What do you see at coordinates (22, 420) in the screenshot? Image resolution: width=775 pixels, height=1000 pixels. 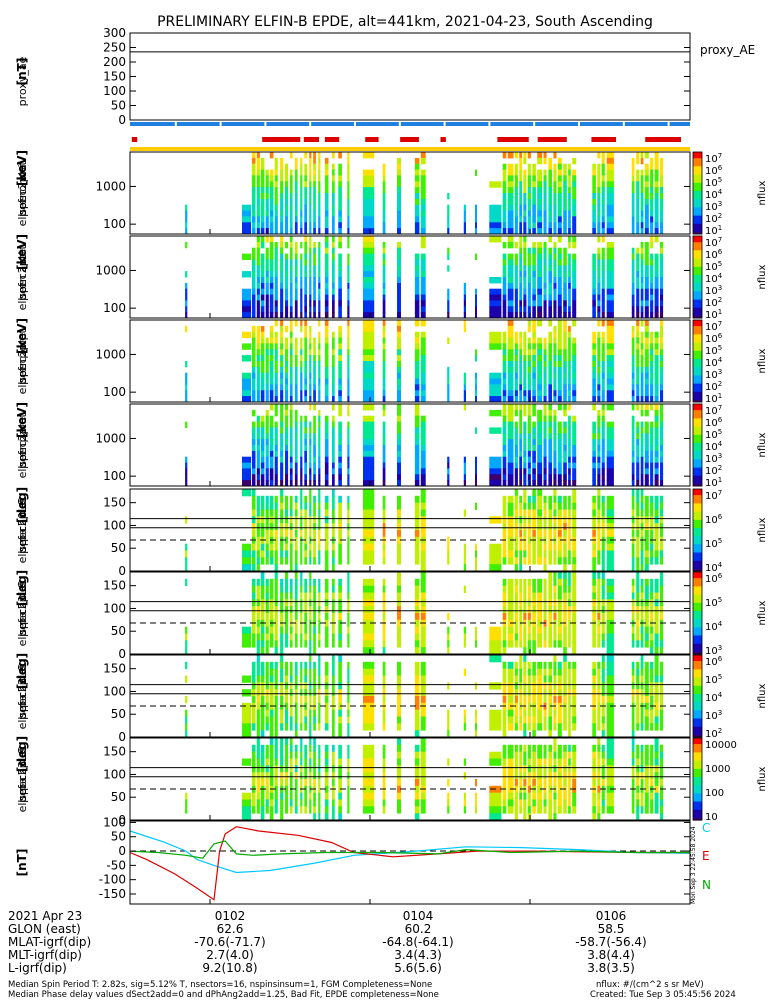 I see `y-axis-label-line: [keV]` at bounding box center [22, 420].